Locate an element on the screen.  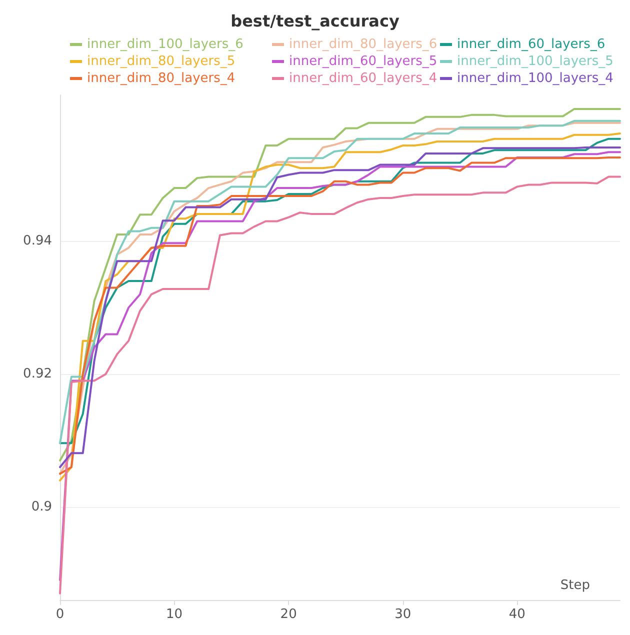
legend-label: inner_dim_100_layers_4 is located at coordinates (535, 78).